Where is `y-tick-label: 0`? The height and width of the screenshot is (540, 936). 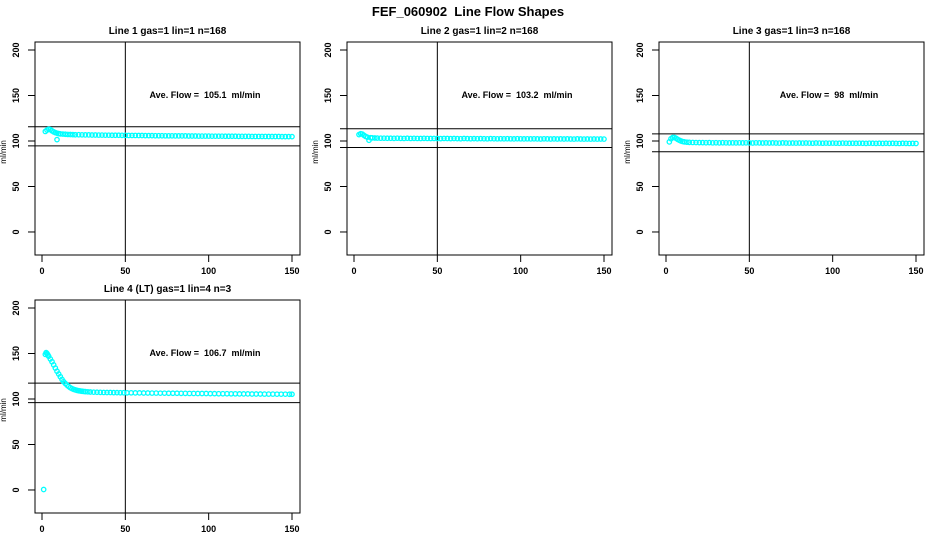
y-tick-label: 0 is located at coordinates (328, 231).